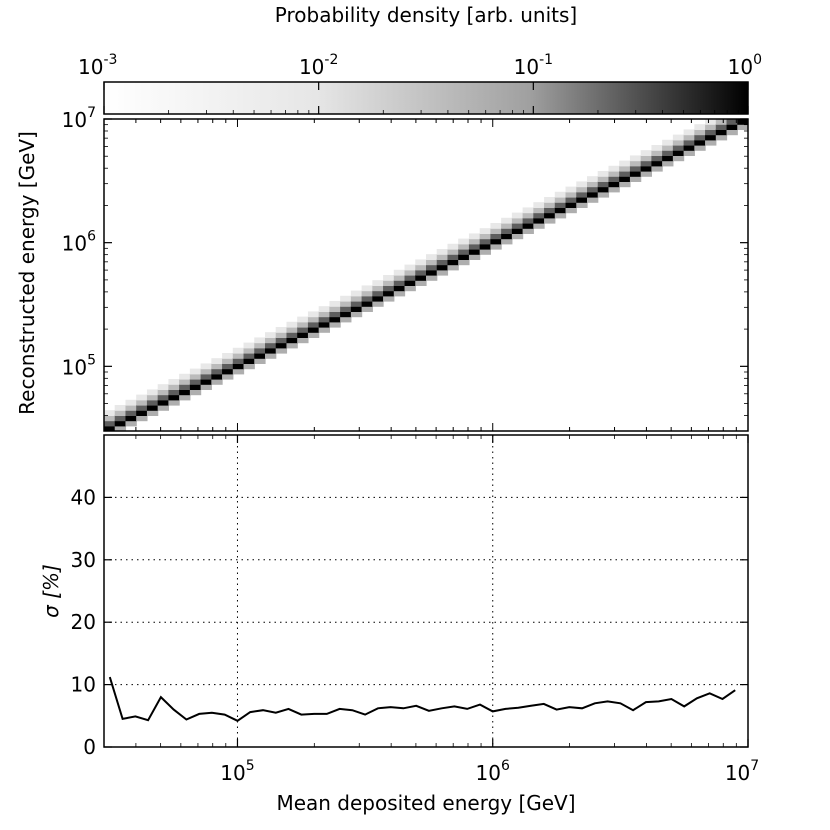 This screenshot has height=830, width=830. What do you see at coordinates (426, 98) in the screenshot?
I see `colorbar` at bounding box center [426, 98].